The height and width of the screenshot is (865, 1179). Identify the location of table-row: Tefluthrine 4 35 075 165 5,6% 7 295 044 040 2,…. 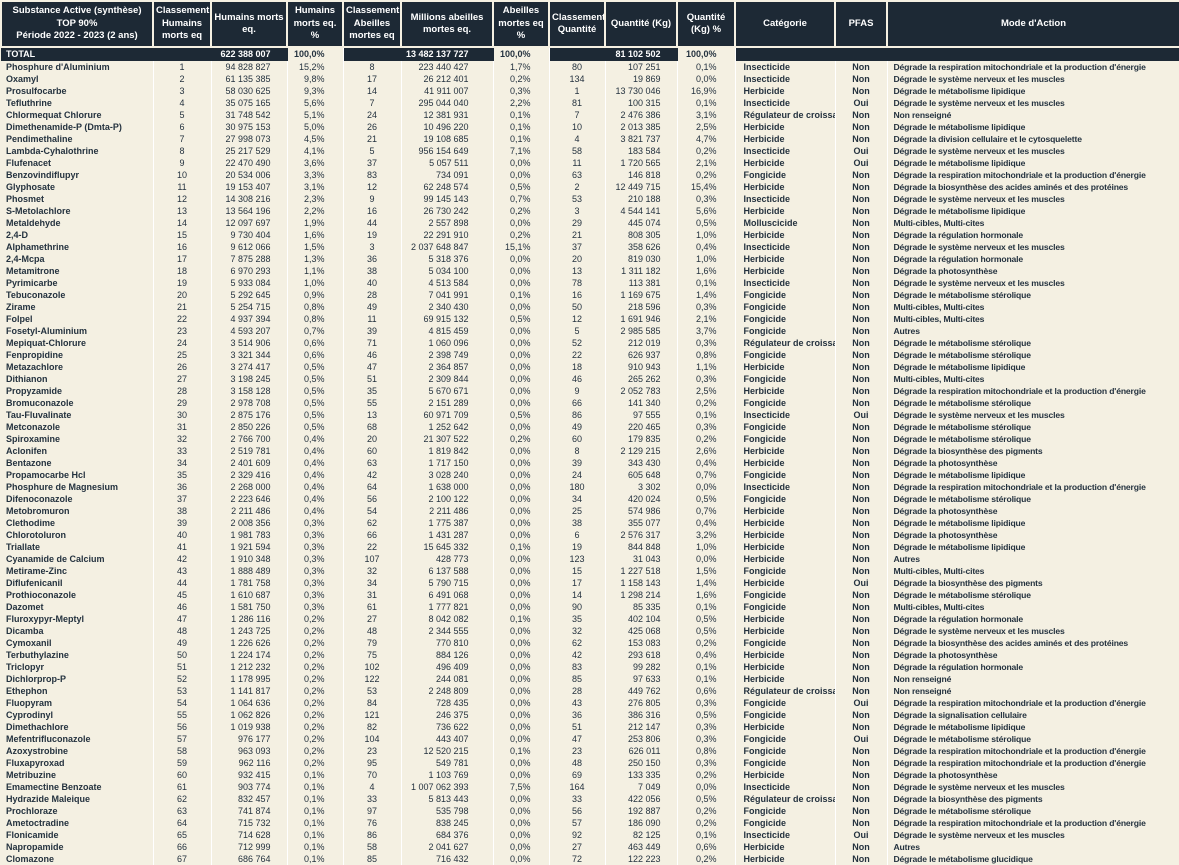
(590, 103).